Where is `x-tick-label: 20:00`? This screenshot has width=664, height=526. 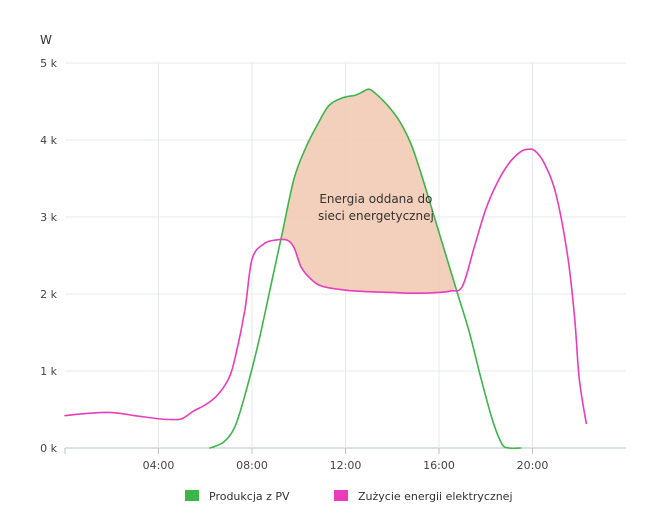 x-tick-label: 20:00 is located at coordinates (533, 465).